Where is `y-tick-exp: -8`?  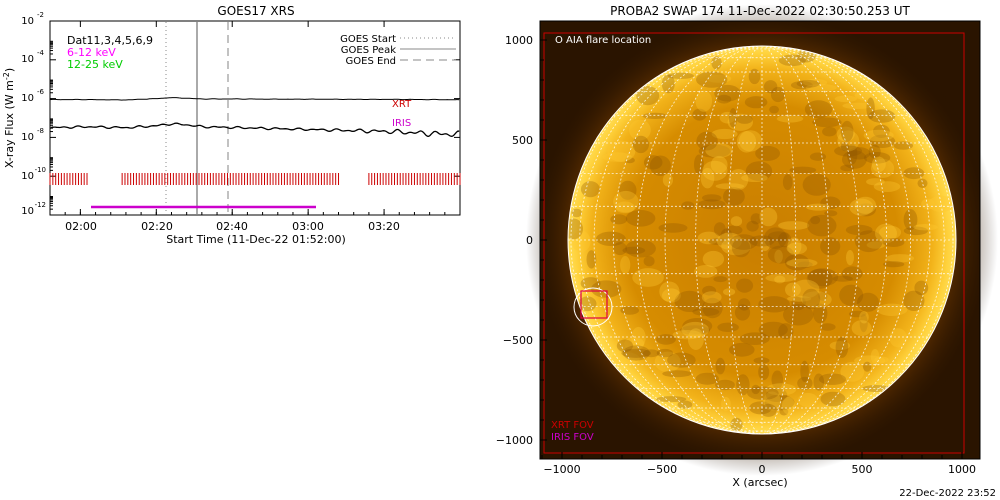
y-tick-exp: -8 is located at coordinates (40, 131).